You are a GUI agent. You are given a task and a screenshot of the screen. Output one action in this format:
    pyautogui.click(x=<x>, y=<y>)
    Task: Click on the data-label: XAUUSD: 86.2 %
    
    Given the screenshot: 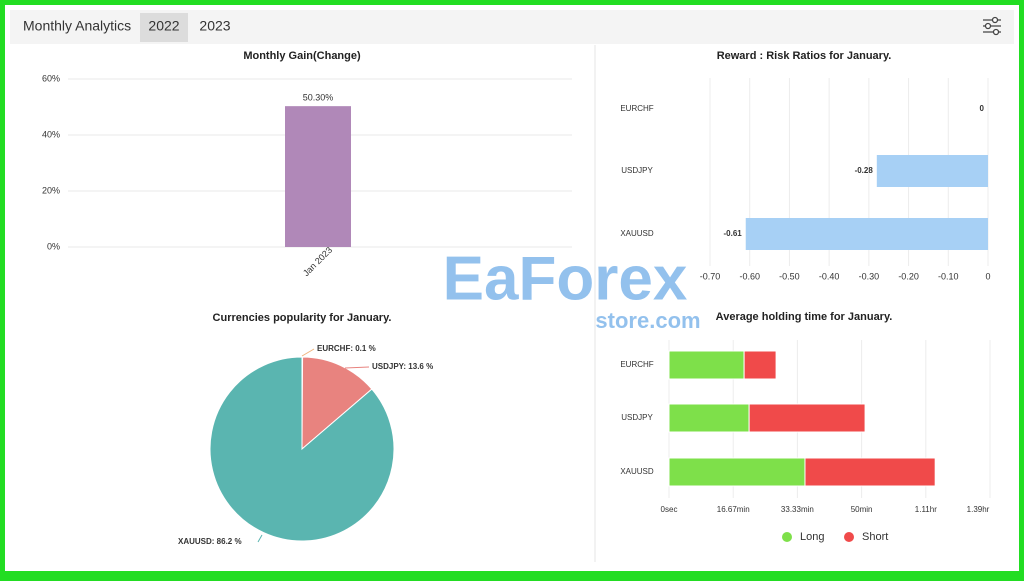 What is the action you would take?
    pyautogui.click(x=210, y=541)
    